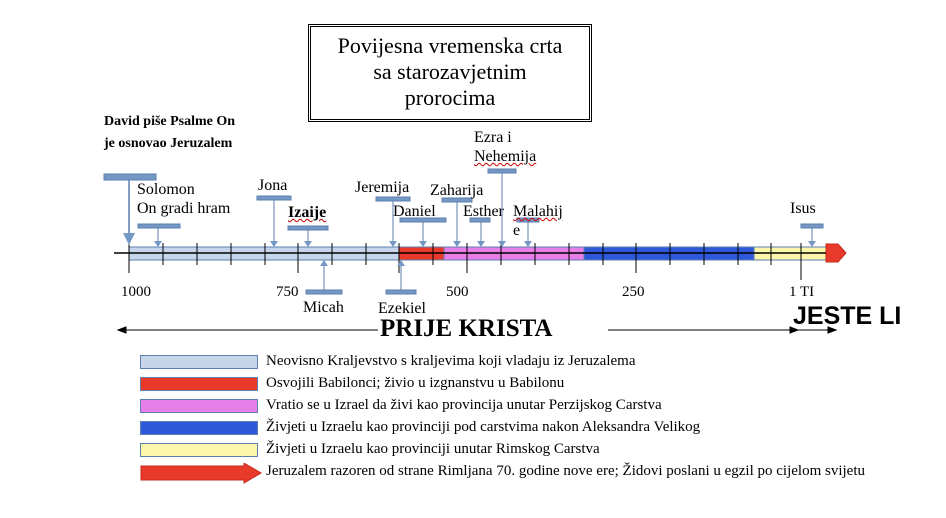 The image size is (946, 518). What do you see at coordinates (184, 208) in the screenshot?
I see `label-solomon-line-2: On gradi hram` at bounding box center [184, 208].